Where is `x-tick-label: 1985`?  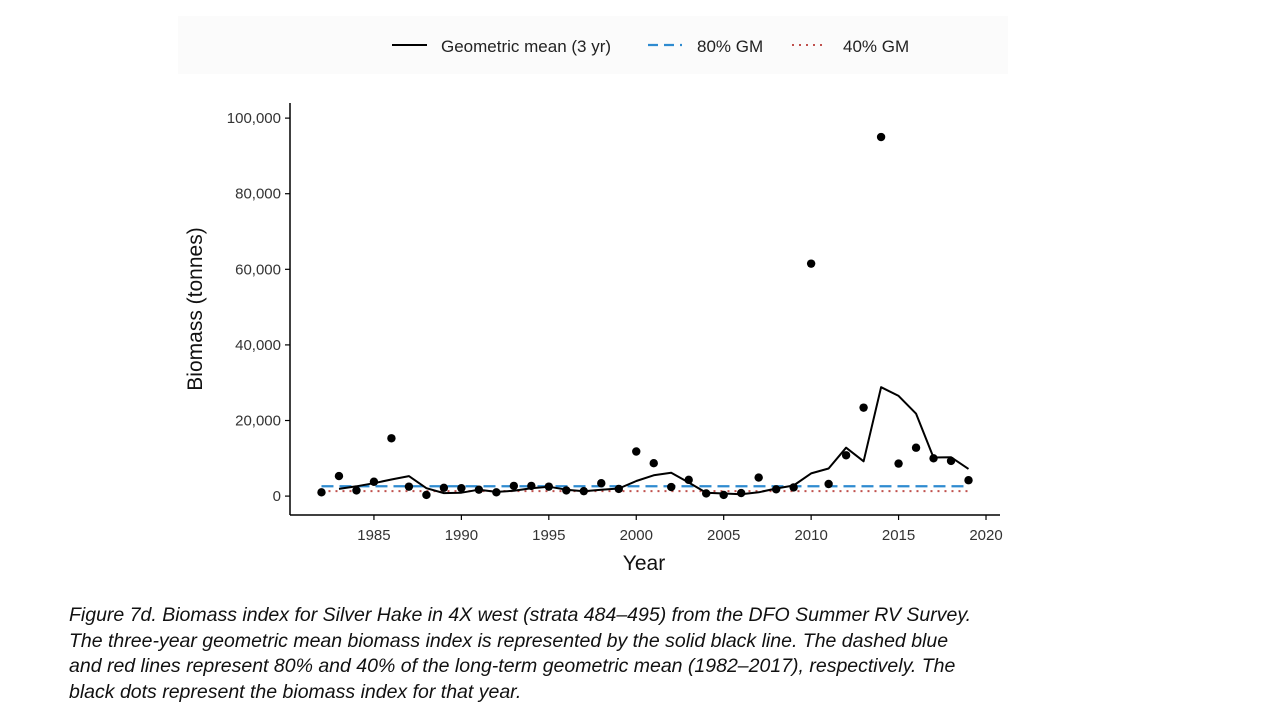
x-tick-label: 1985 is located at coordinates (373, 535).